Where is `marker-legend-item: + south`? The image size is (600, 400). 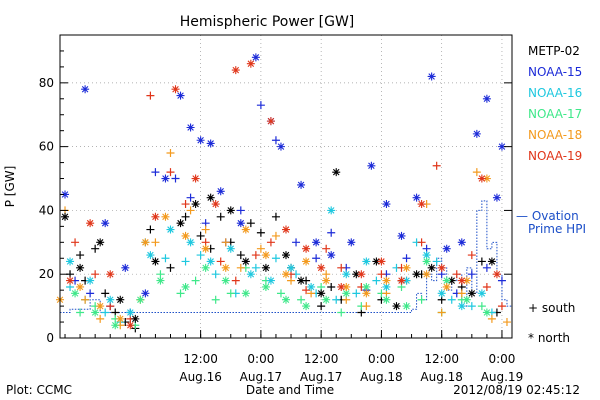
marker-legend-item: + south is located at coordinates (551, 308).